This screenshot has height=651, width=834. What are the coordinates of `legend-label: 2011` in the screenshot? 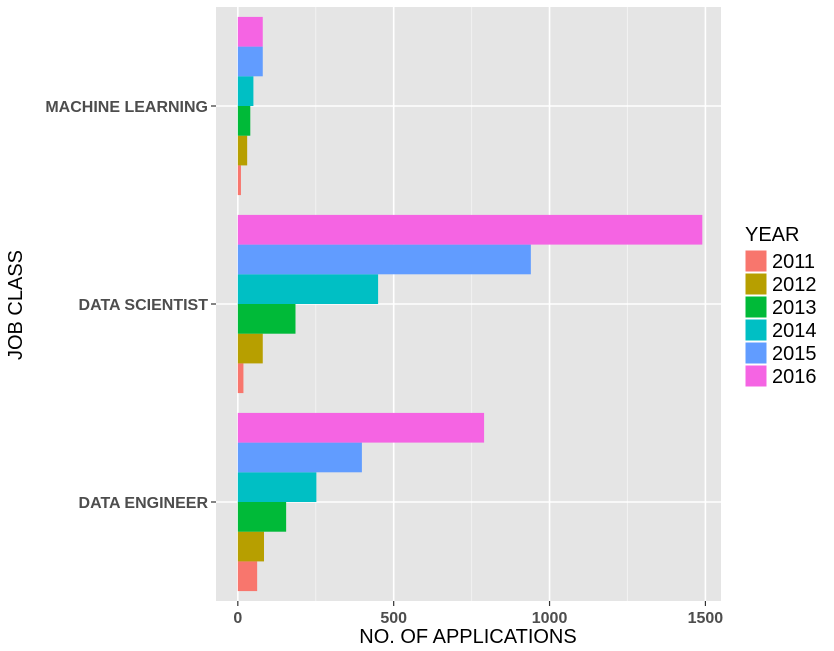 It's located at (793, 262).